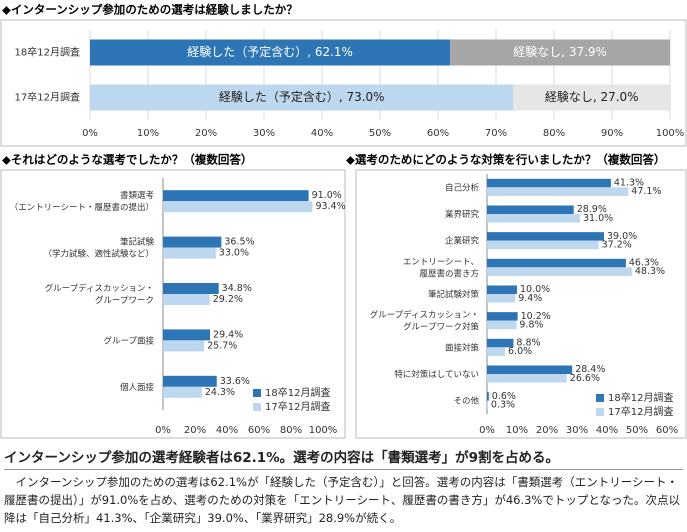  I want to click on category-label-line: 面接対策, so click(462, 347).